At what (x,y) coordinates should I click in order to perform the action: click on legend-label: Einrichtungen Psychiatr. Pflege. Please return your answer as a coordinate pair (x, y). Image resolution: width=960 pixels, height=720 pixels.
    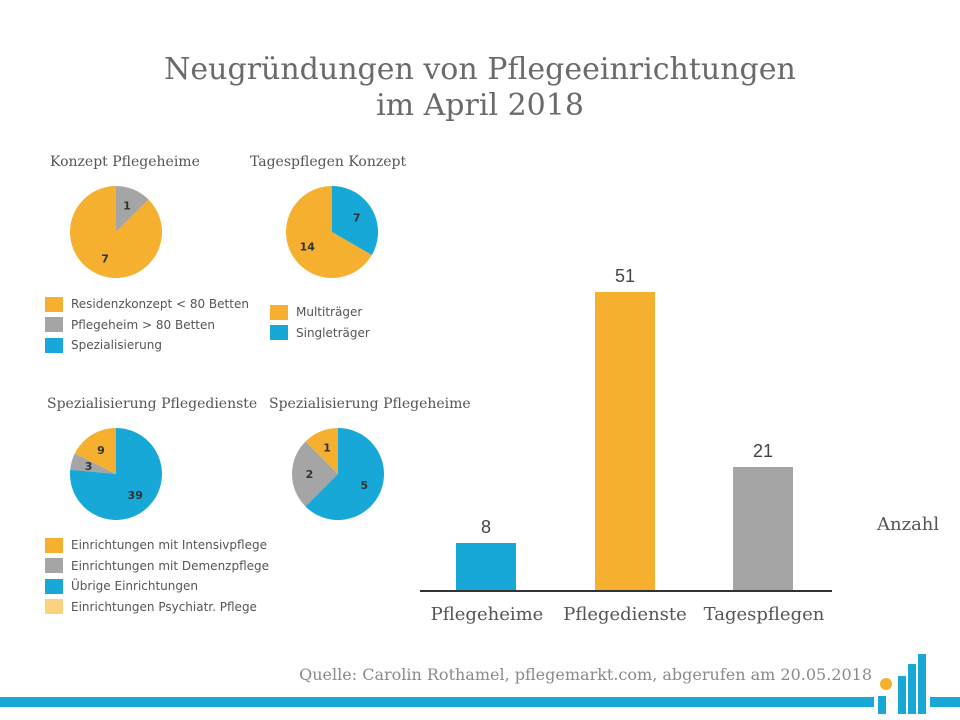
    Looking at the image, I should click on (164, 606).